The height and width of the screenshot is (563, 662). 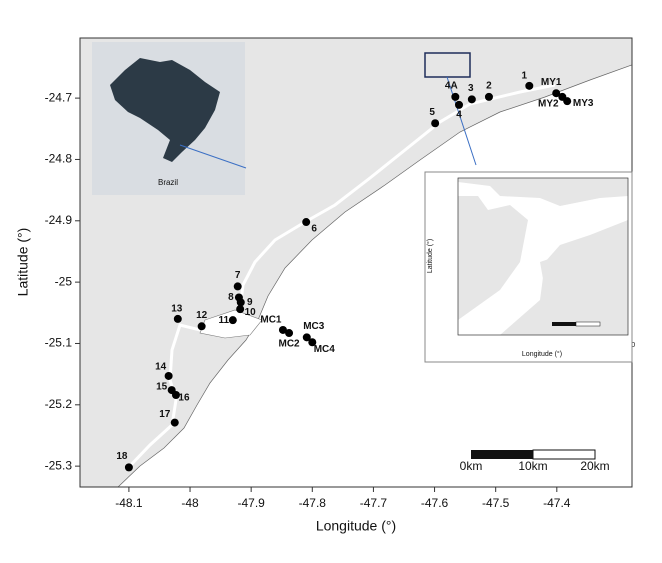 I want to click on country-label: Brazil, so click(x=168, y=182).